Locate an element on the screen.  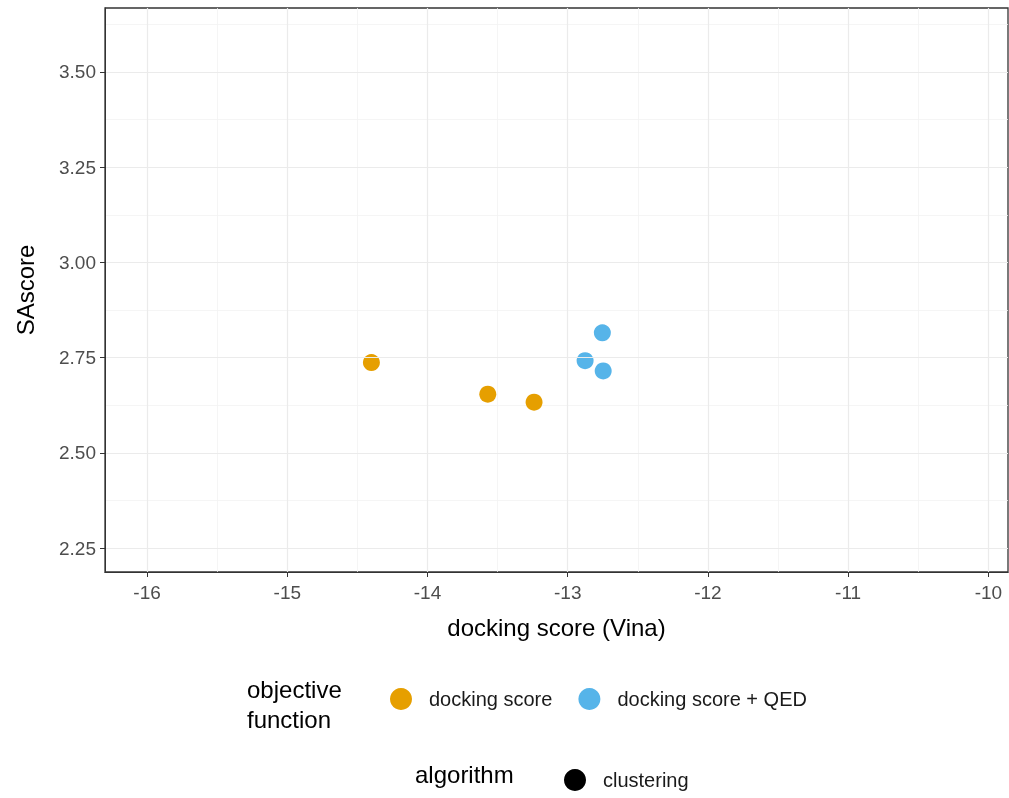
y-tick-label: 2.75 is located at coordinates (77, 358).